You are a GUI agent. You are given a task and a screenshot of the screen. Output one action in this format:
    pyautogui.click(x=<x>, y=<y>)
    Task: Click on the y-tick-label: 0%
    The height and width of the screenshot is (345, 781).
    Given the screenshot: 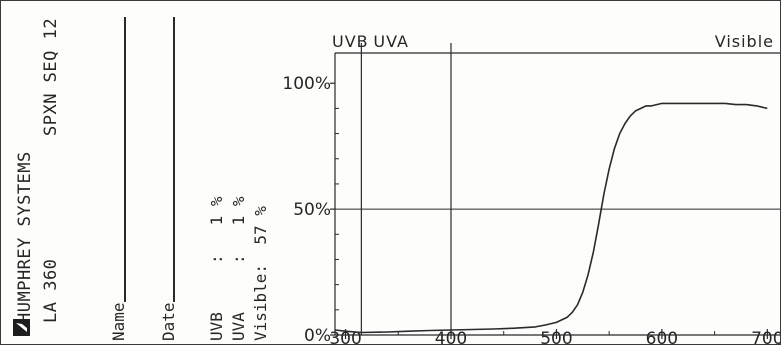 What is the action you would take?
    pyautogui.click(x=317, y=335)
    